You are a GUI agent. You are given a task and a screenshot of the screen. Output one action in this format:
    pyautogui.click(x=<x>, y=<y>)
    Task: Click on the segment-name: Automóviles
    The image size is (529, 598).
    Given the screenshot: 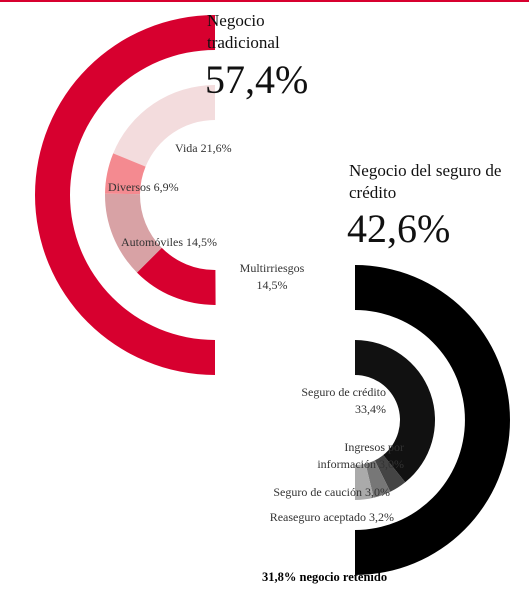 What is the action you would take?
    pyautogui.click(x=152, y=242)
    